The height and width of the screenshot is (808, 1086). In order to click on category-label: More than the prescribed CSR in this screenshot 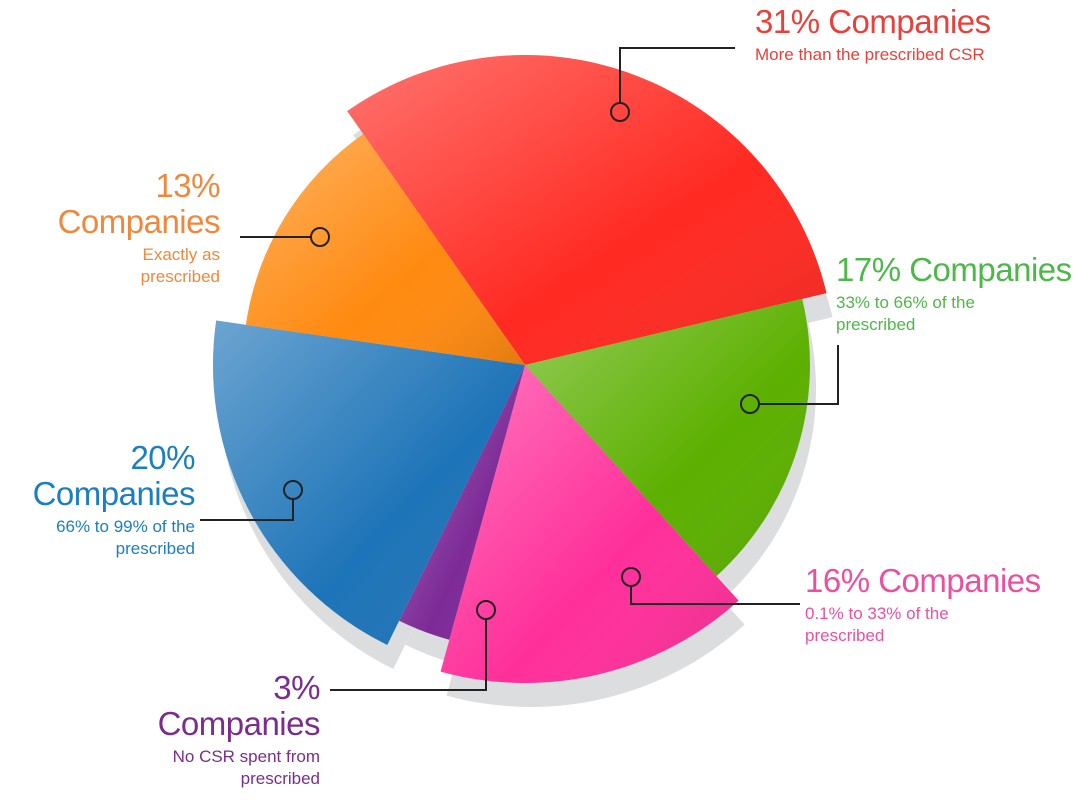, I will do `click(870, 54)`.